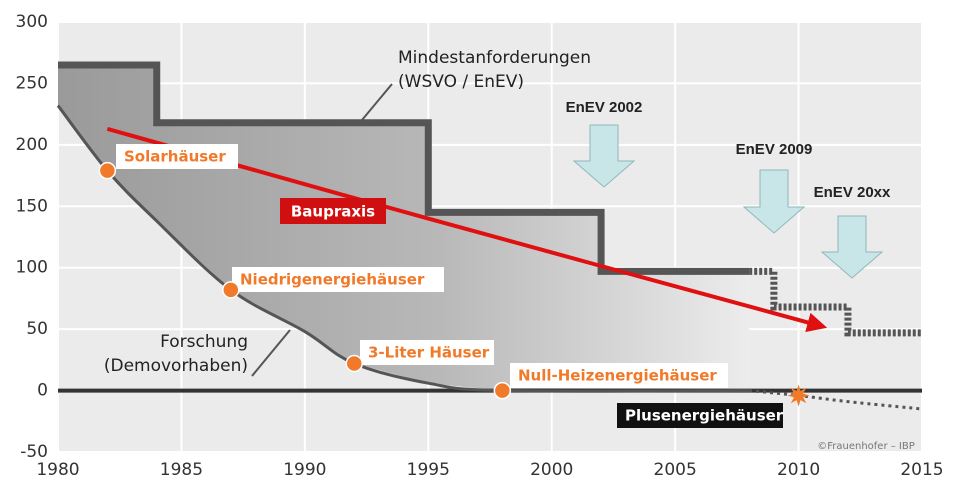 The image size is (958, 486). Describe the element at coordinates (494, 58) in the screenshot. I see `annotation: Mindestanforderungen` at that location.